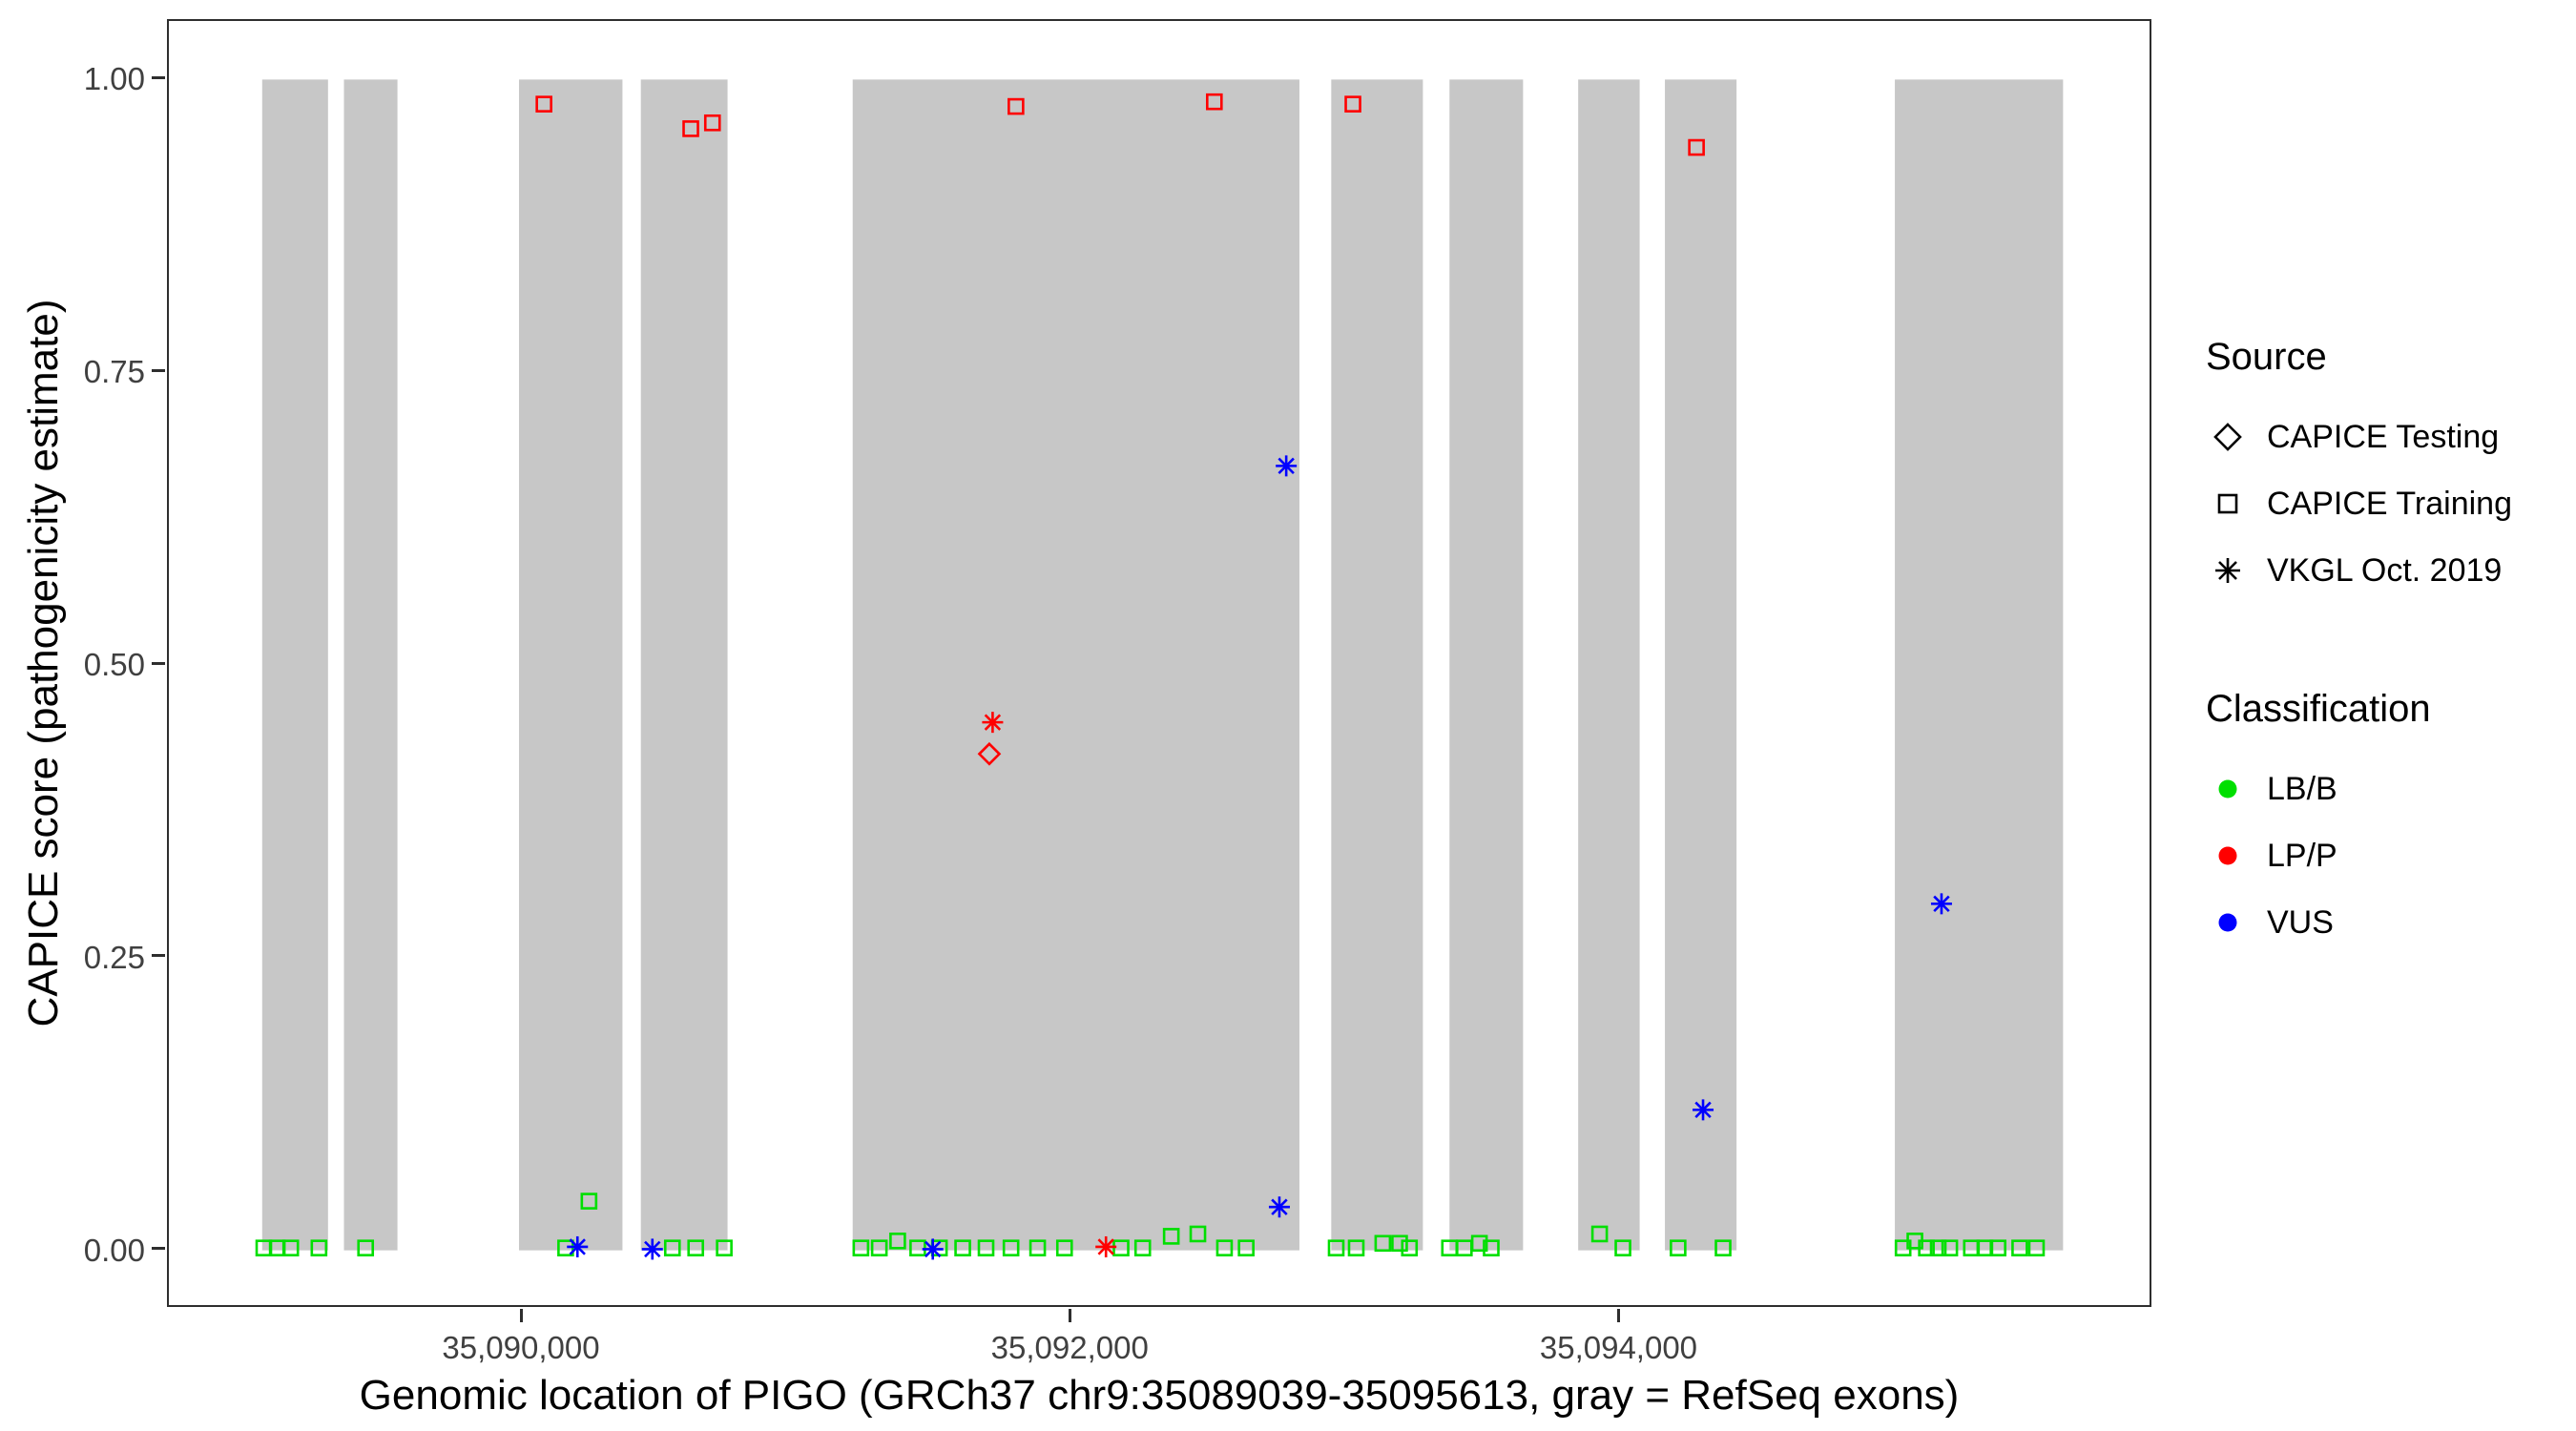  What do you see at coordinates (1618, 1347) in the screenshot?
I see `x-tick-label: 35,094,000` at bounding box center [1618, 1347].